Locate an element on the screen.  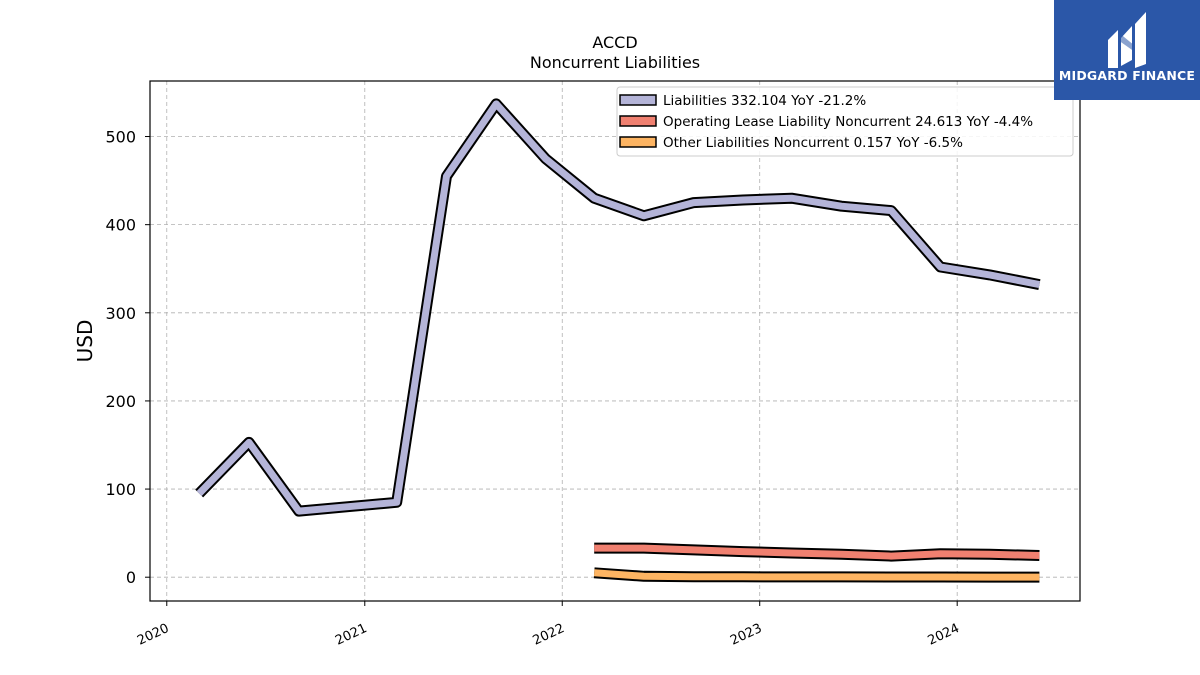
y-tick-label: 200 is located at coordinates (120, 401).